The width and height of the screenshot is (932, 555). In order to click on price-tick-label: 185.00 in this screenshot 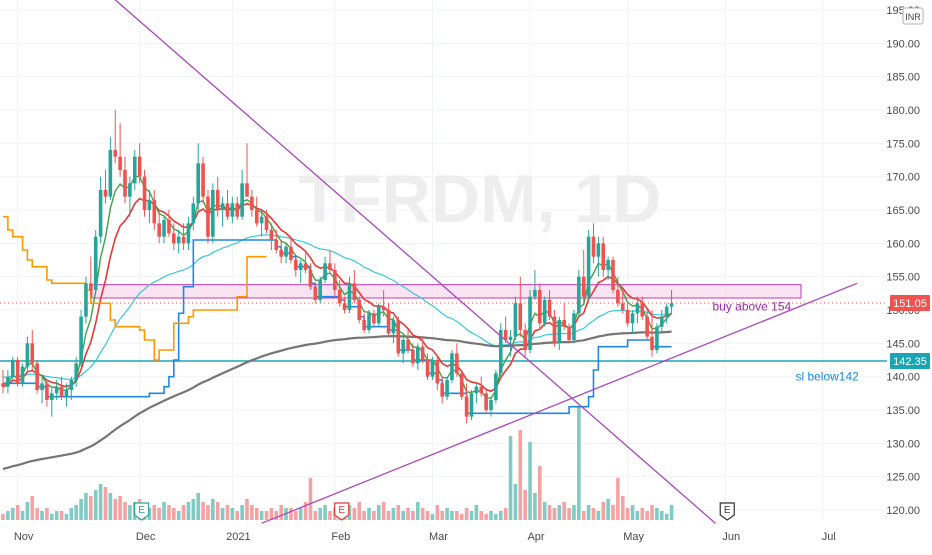, I will do `click(903, 78)`.